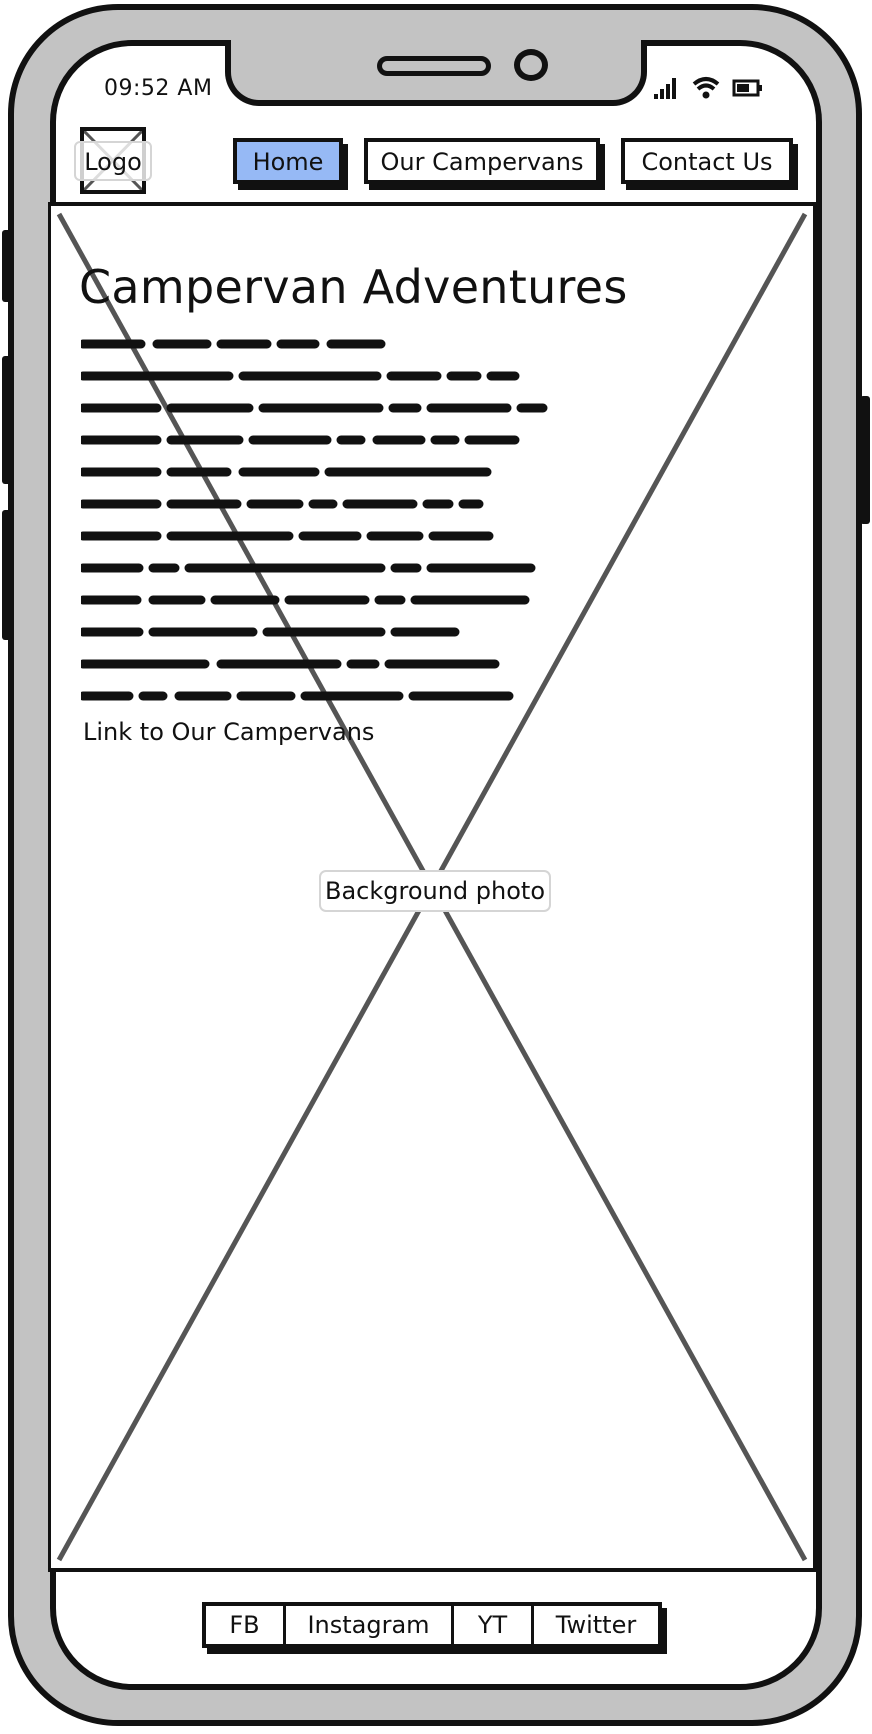  What do you see at coordinates (707, 161) in the screenshot?
I see `nav-contact-us-button: Contact Us` at bounding box center [707, 161].